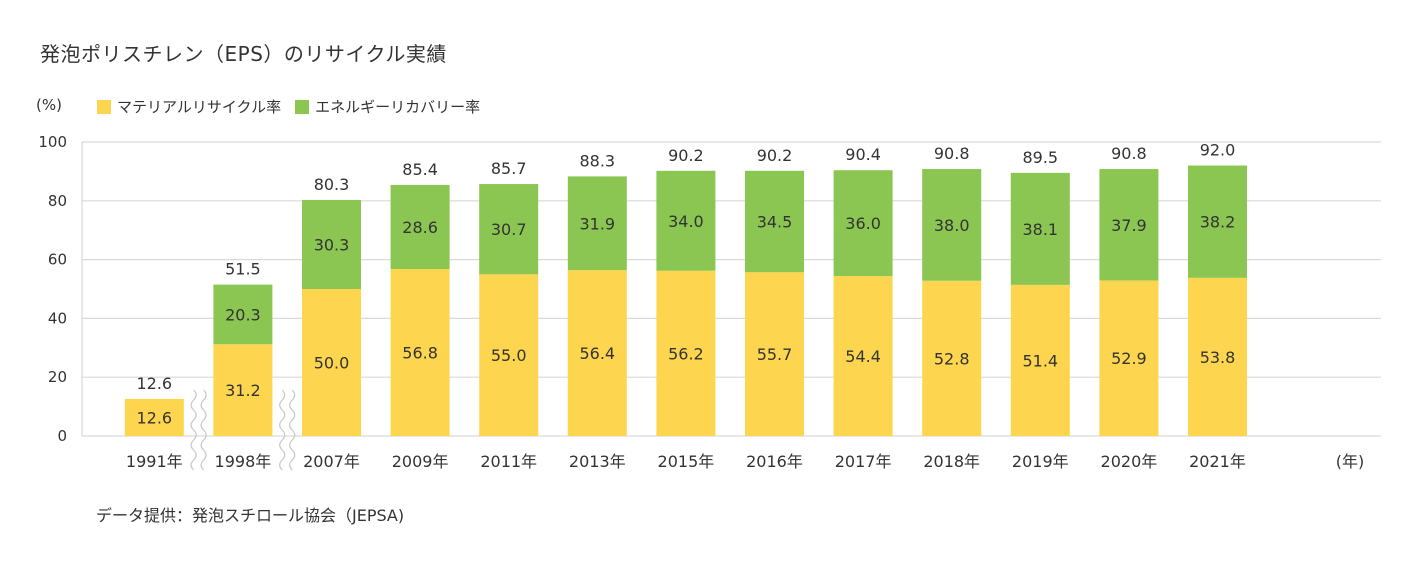 The image size is (1422, 562). Describe the element at coordinates (398, 107) in the screenshot. I see `legend-label-energy: エネルギーリカバリー率` at that location.